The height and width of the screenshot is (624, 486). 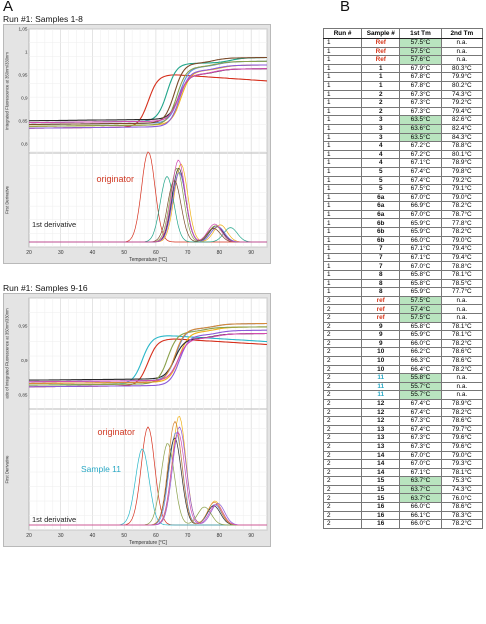 I want to click on table-row: 2 16 66.0°C 78.6°C, so click(x=403, y=507).